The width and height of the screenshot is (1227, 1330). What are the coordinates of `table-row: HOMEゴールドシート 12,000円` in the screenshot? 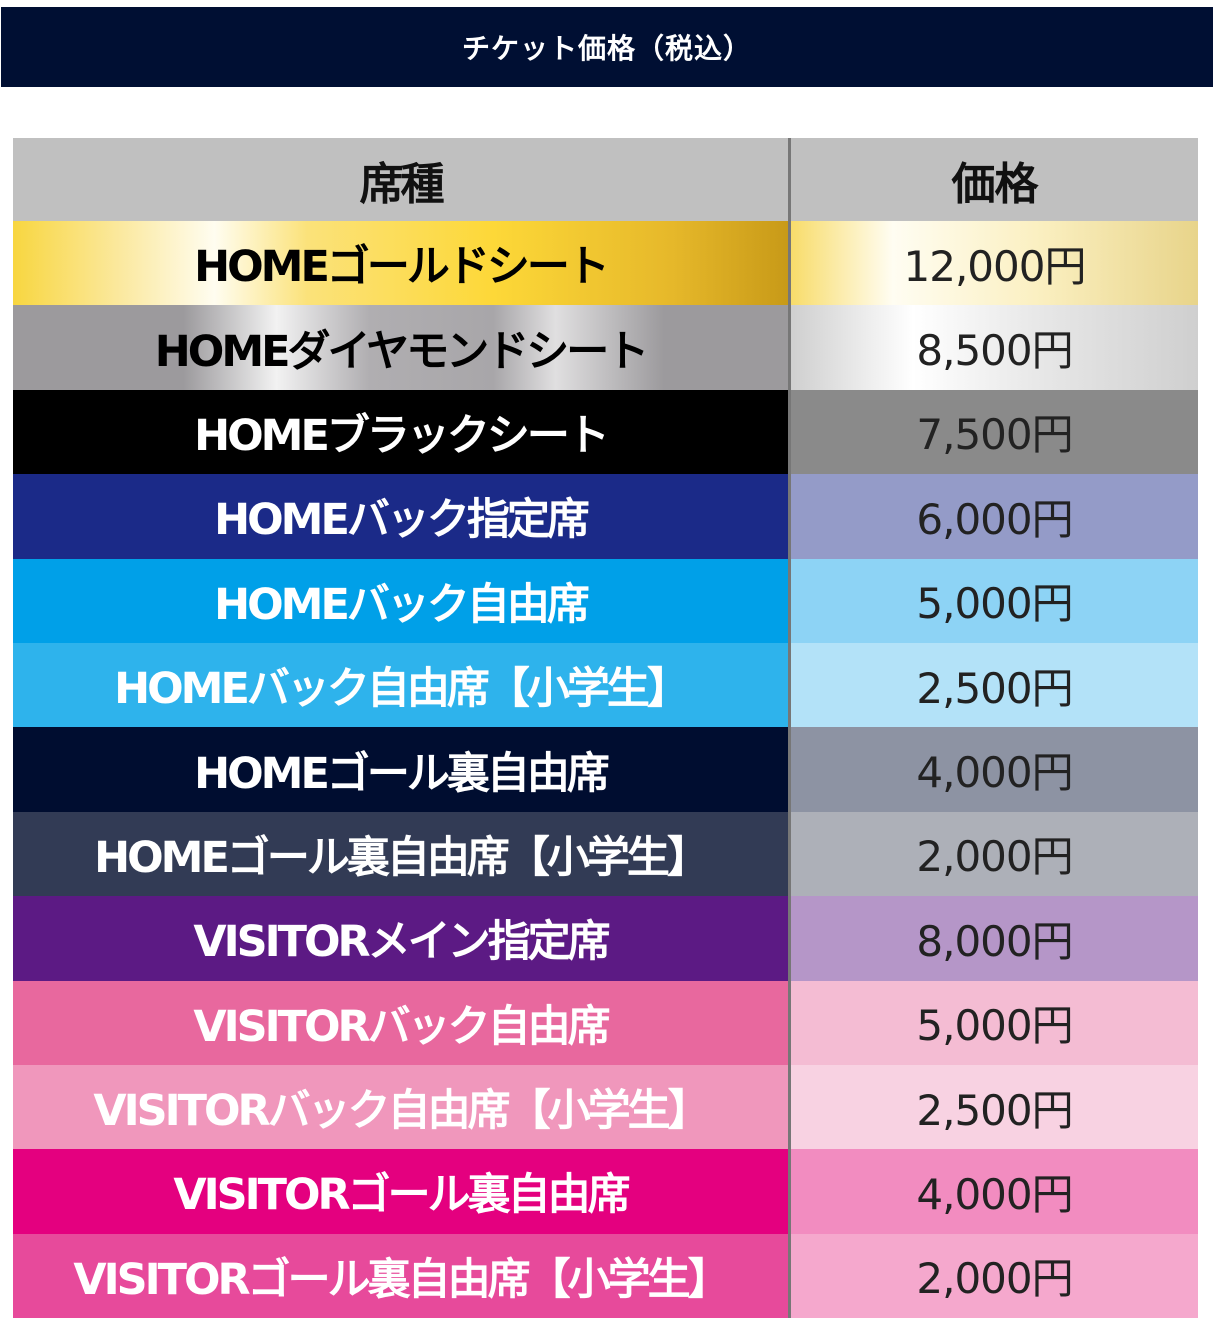 It's located at (605, 263).